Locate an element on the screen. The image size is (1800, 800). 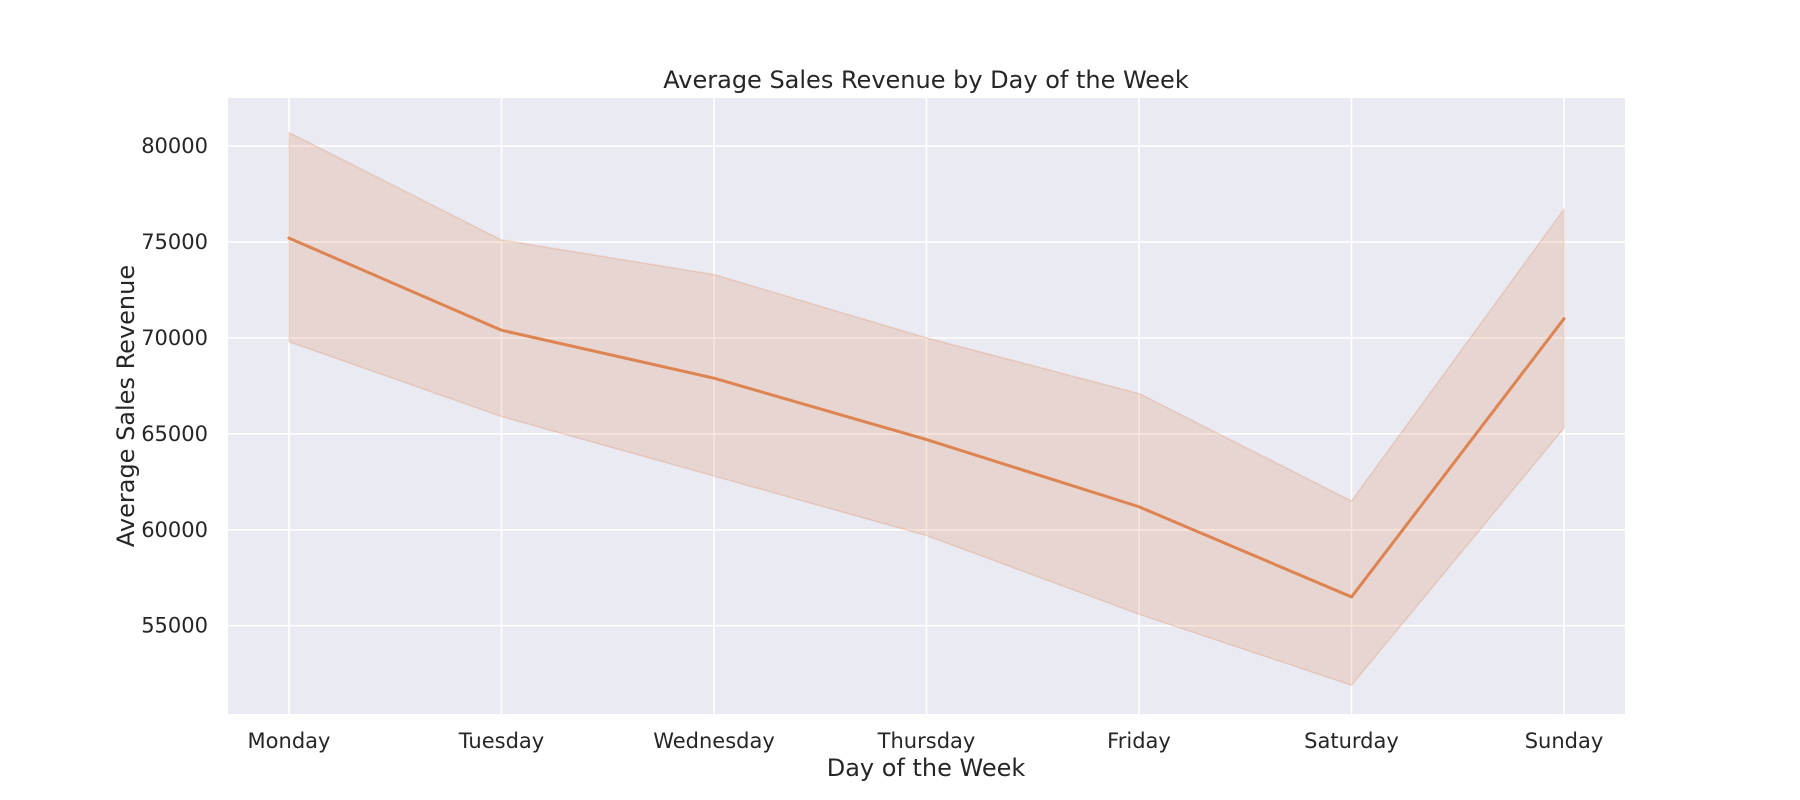
x-tick-label: Friday is located at coordinates (1139, 741).